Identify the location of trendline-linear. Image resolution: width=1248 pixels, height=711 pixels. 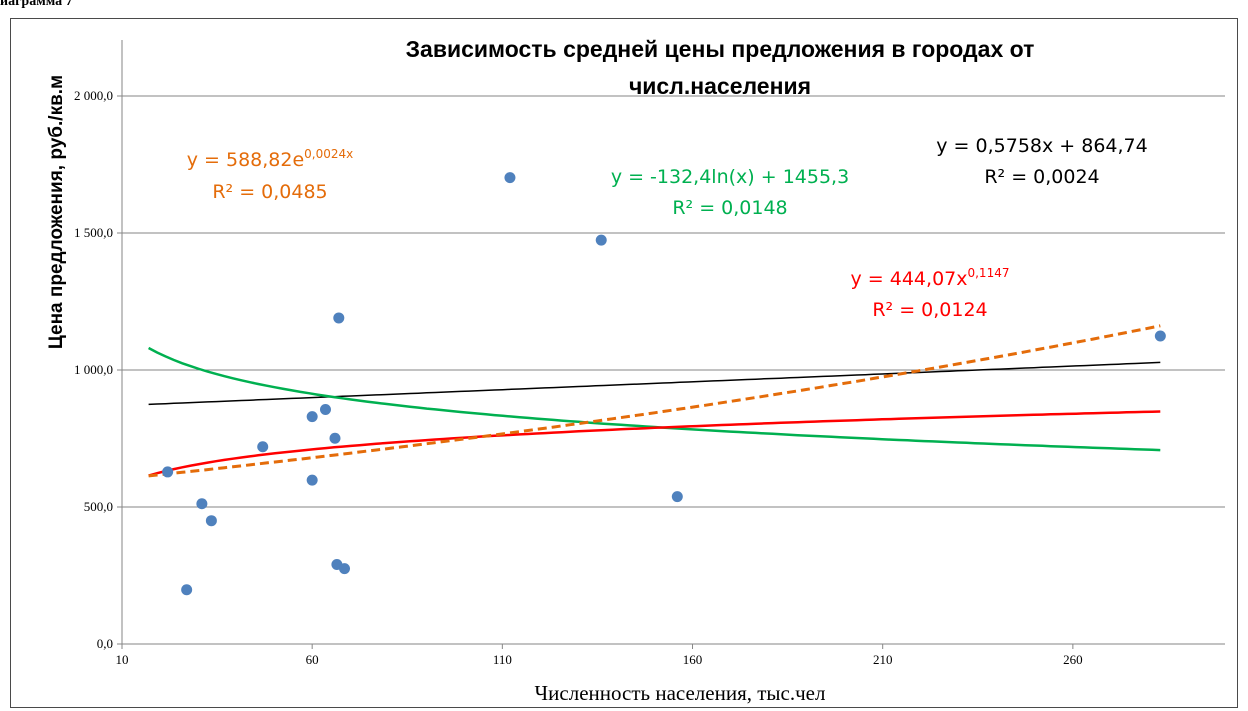
(654, 383).